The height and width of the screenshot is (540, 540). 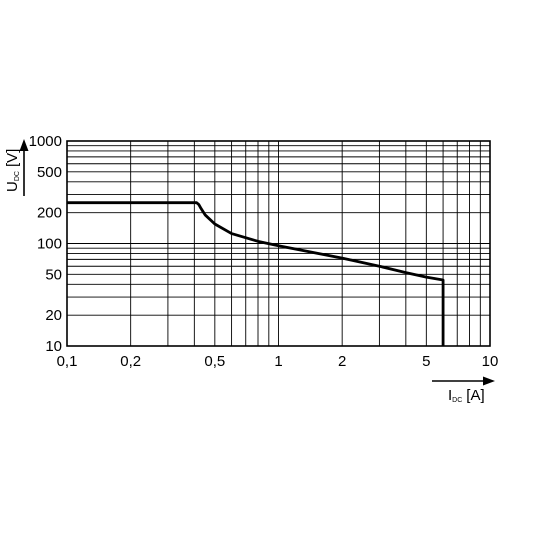 What do you see at coordinates (53, 274) in the screenshot?
I see `y-tick-label-2: 50` at bounding box center [53, 274].